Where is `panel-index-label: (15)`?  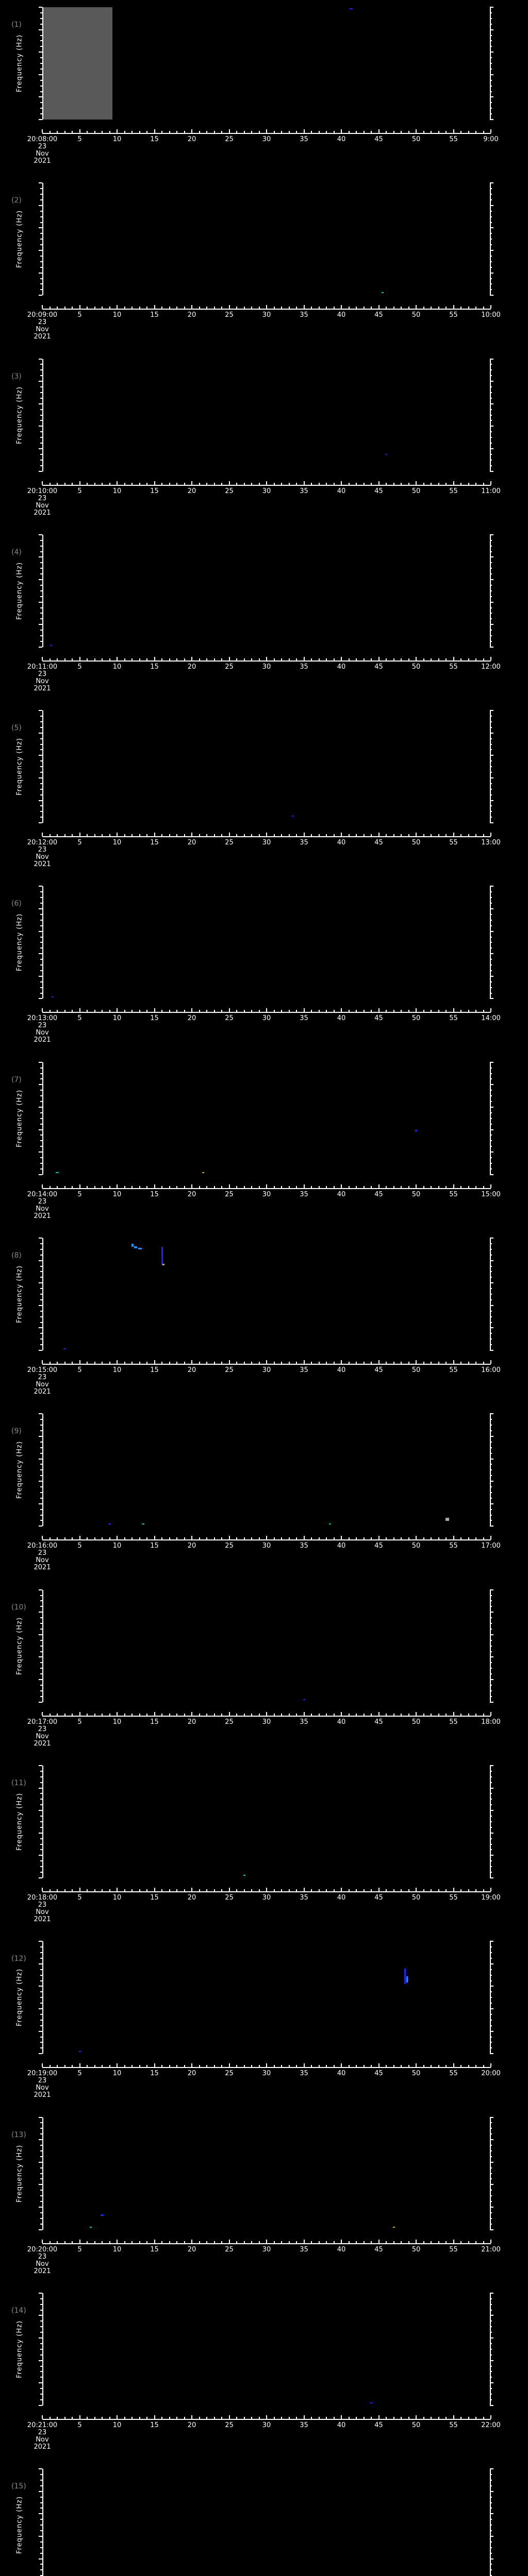
panel-index-label: (15) is located at coordinates (19, 2486).